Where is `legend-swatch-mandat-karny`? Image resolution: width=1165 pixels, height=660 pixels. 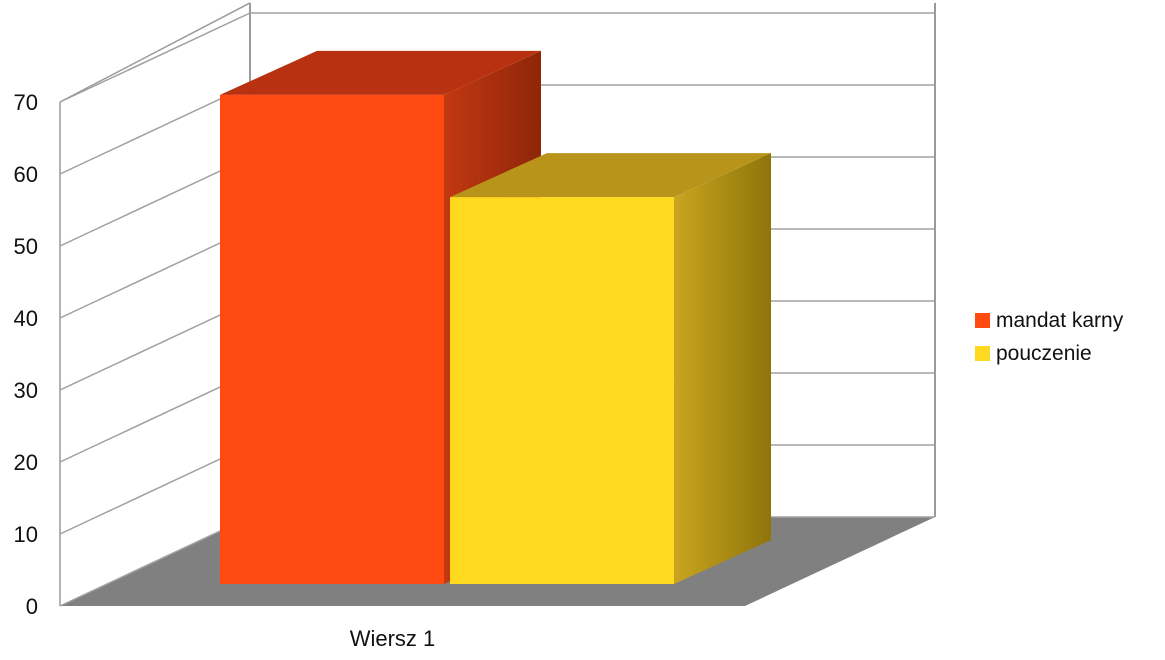 legend-swatch-mandat-karny is located at coordinates (982, 320).